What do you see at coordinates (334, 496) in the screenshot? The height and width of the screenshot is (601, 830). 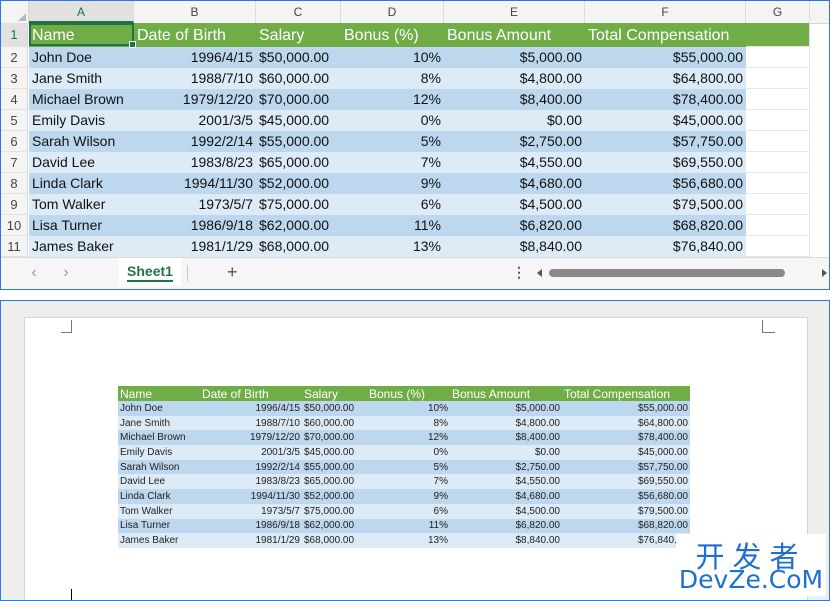 I see `table-cell: $52,000.00` at bounding box center [334, 496].